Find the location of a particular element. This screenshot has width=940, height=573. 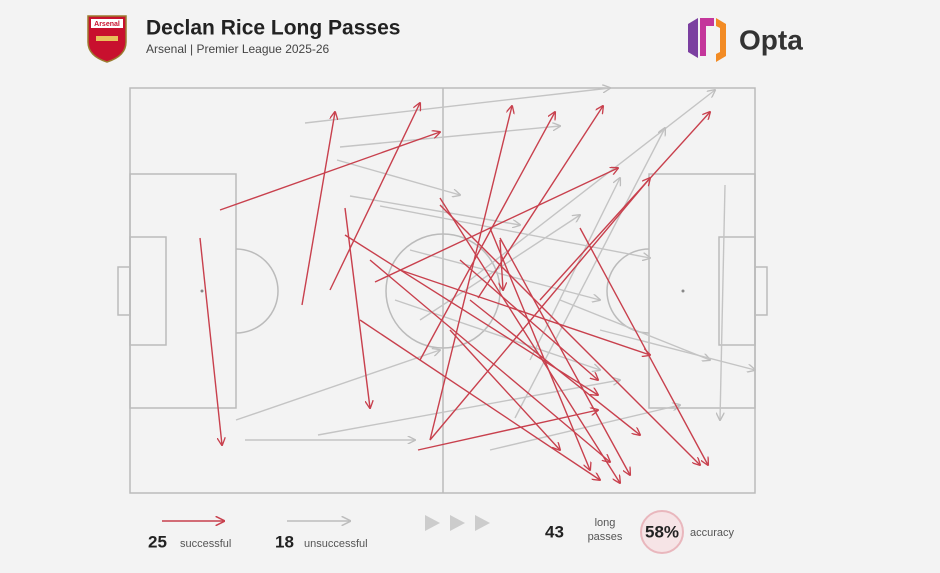

unsuccessful-count: 18 is located at coordinates (284, 541).